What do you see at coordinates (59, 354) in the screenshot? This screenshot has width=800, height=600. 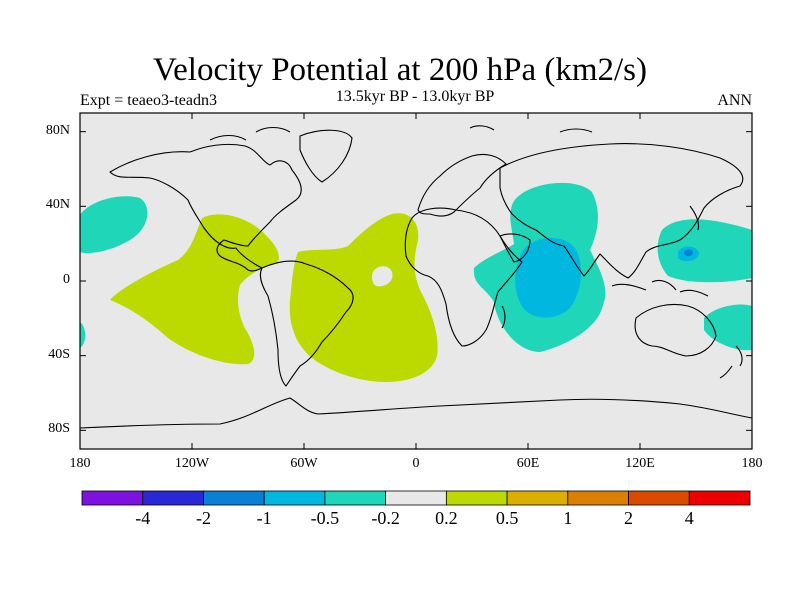 I see `lat-tick-label: 40S` at bounding box center [59, 354].